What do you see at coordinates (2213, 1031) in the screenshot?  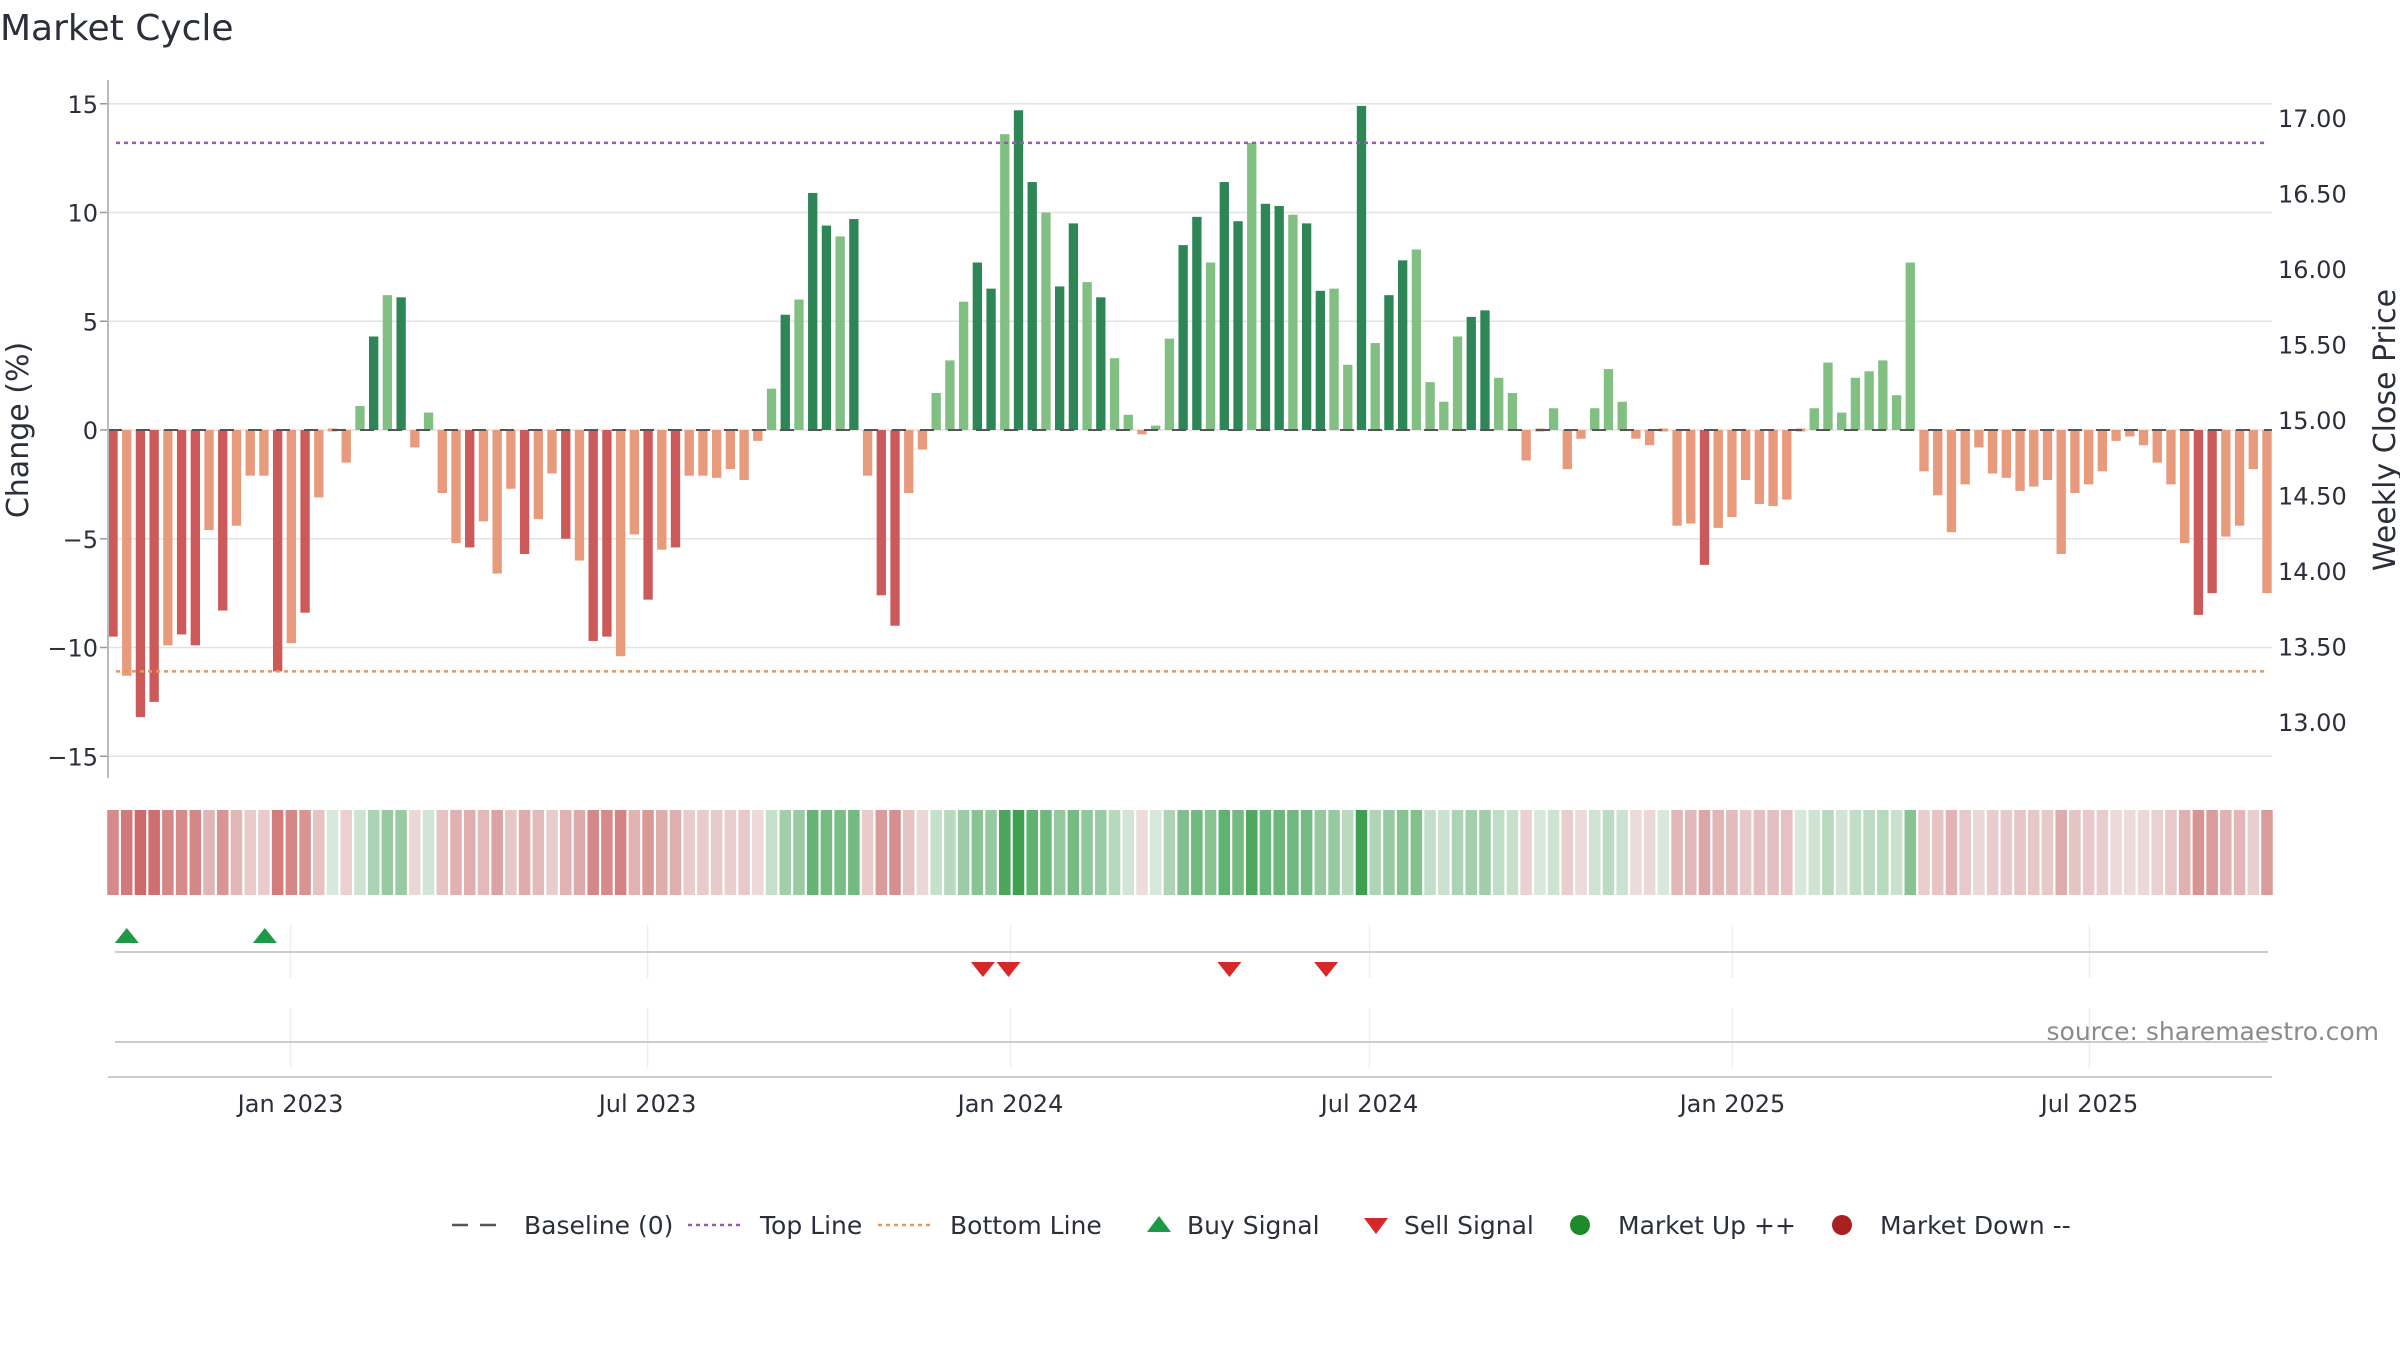 I see `source-label: source: sharemaestro.com` at bounding box center [2213, 1031].